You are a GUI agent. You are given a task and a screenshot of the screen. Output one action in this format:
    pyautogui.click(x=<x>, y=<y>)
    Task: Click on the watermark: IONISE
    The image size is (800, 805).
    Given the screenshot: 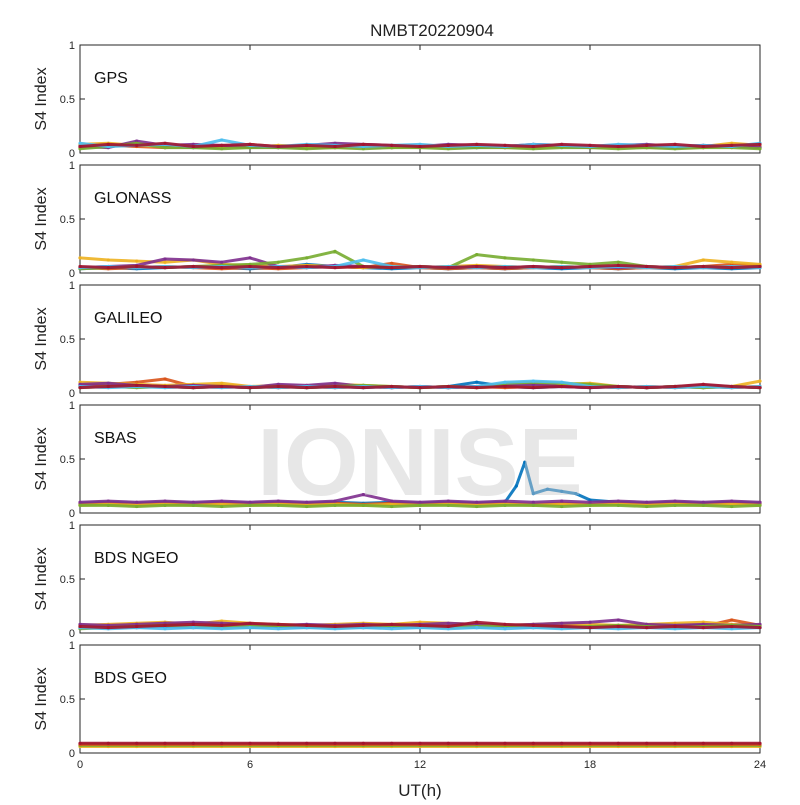 What is the action you would take?
    pyautogui.click(x=419, y=462)
    